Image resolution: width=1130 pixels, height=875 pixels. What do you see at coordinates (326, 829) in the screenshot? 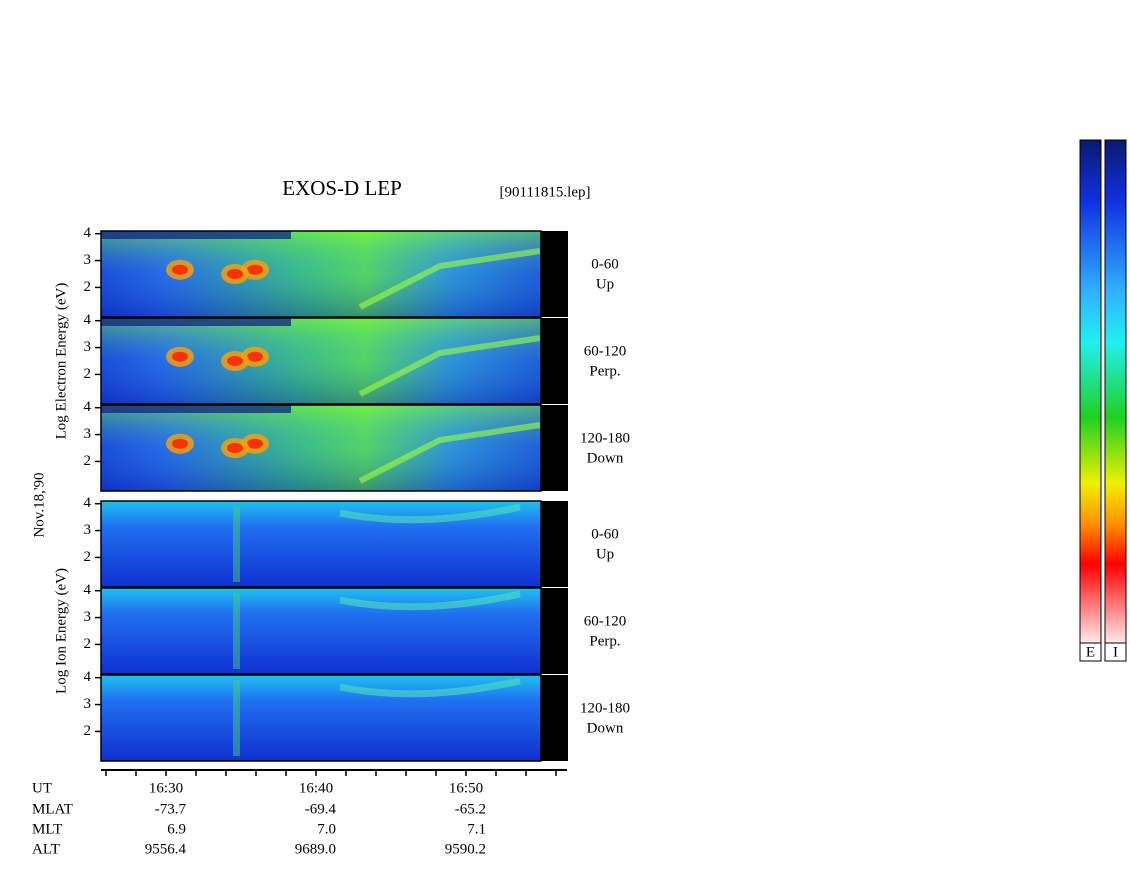
I see `row-value: 7.0` at bounding box center [326, 829].